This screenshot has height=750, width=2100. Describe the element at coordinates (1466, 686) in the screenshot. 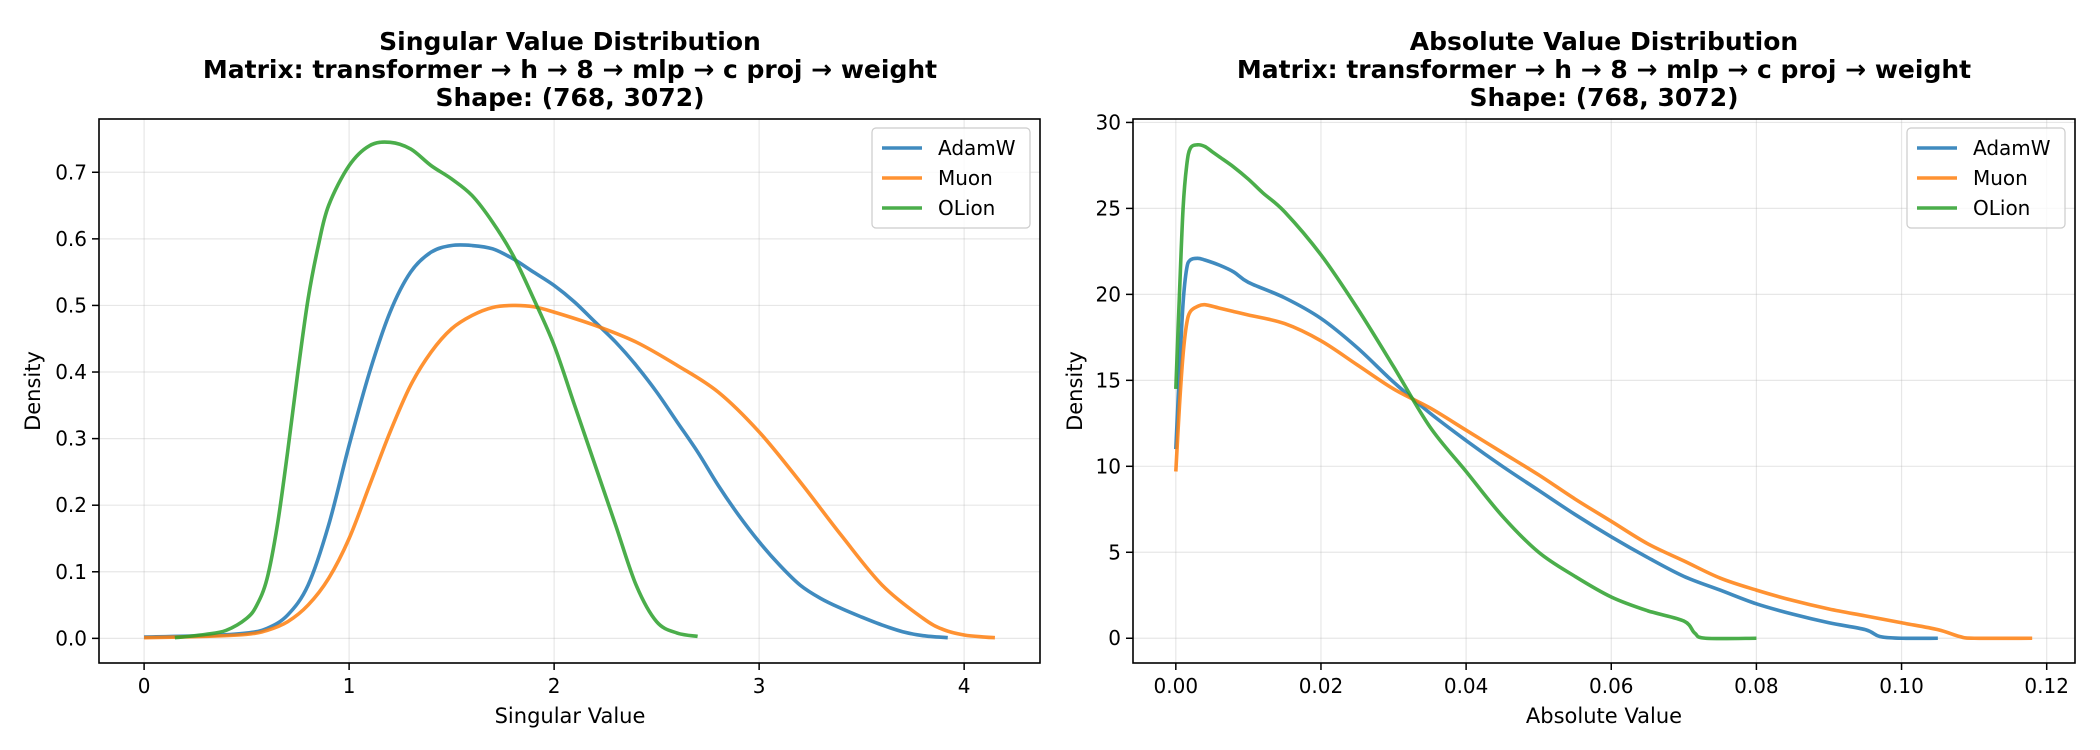

I see `x-tick-label: 0.04` at that location.